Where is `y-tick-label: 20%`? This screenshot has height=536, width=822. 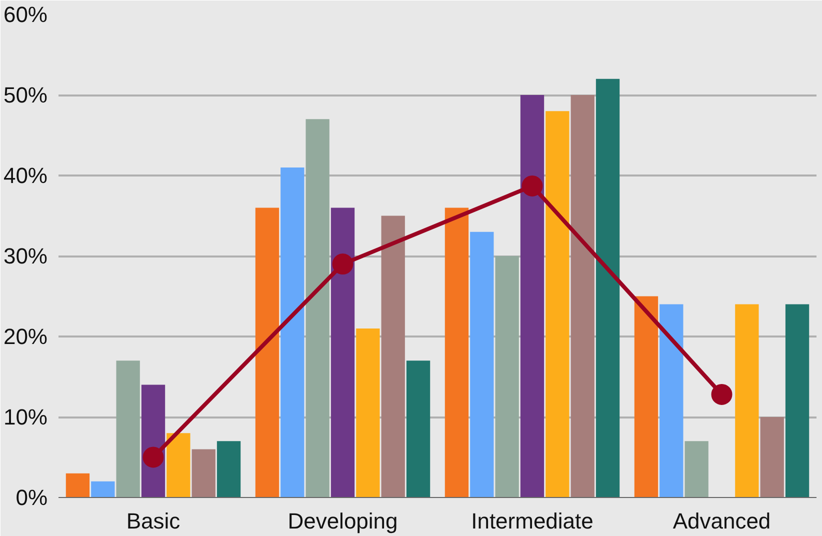 y-tick-label: 20% is located at coordinates (25, 336).